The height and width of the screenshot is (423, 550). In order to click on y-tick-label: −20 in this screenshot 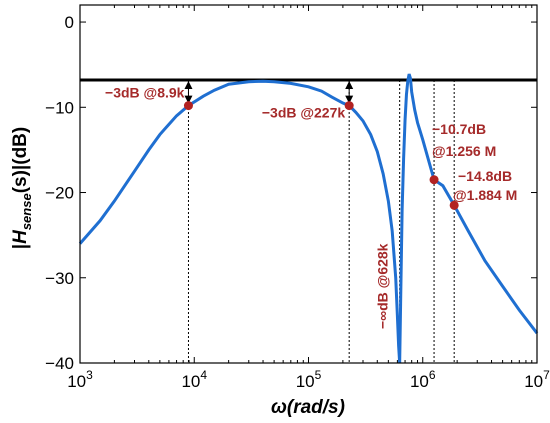, I will do `click(59, 193)`.